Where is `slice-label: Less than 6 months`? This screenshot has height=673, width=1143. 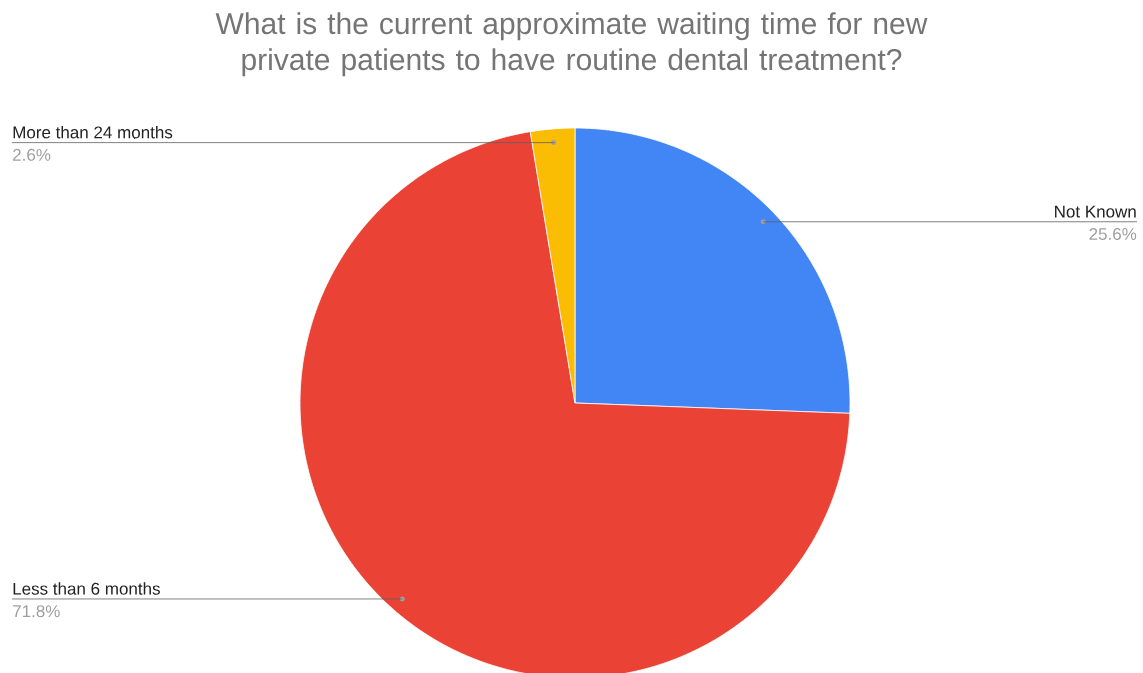
slice-label: Less than 6 months is located at coordinates (86, 588).